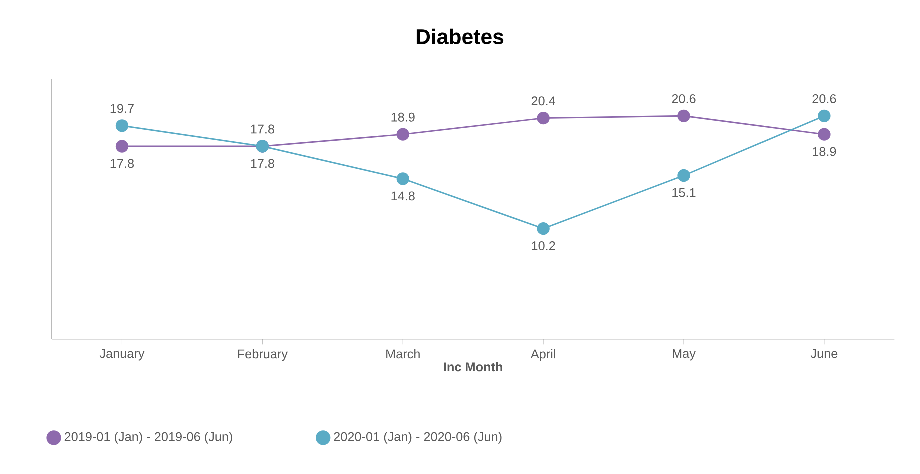 Image resolution: width=920 pixels, height=474 pixels. Describe the element at coordinates (148, 438) in the screenshot. I see `legend-label: 2019-01 (Jan) - 2019-06 (Jun)` at that location.